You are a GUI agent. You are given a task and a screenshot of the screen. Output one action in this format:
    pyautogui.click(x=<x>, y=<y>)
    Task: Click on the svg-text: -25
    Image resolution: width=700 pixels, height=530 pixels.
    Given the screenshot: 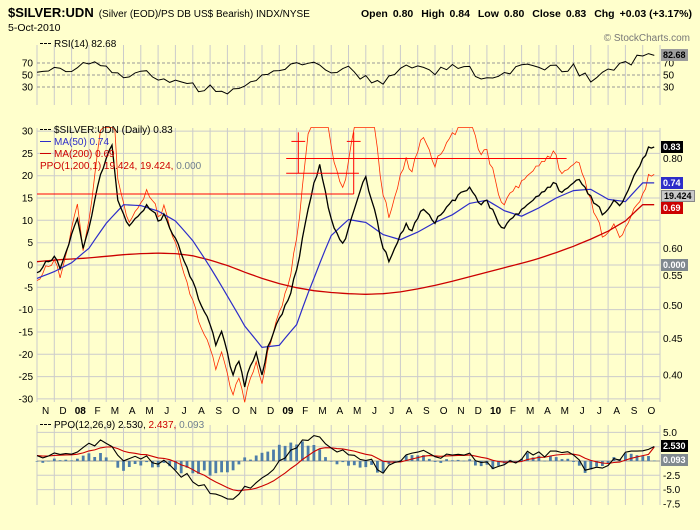 What is the action you would take?
    pyautogui.click(x=26, y=377)
    